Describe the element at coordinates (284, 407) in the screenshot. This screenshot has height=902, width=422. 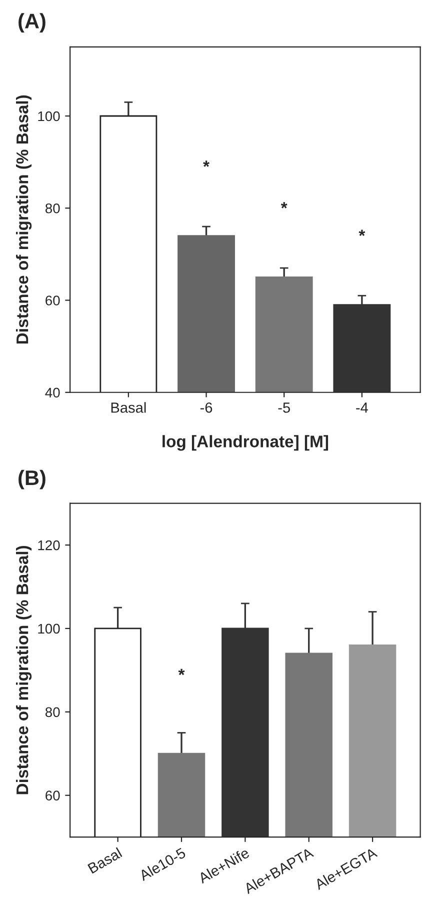
I see `x-tick-label: -5` at that location.